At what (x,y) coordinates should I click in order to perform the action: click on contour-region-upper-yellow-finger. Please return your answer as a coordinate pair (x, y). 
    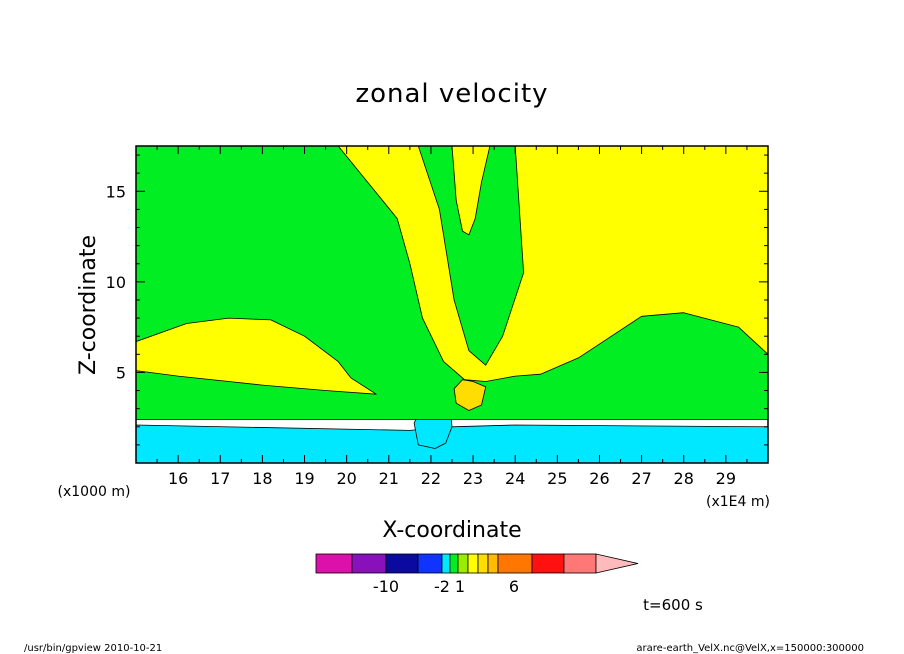
    Looking at the image, I should click on (471, 191).